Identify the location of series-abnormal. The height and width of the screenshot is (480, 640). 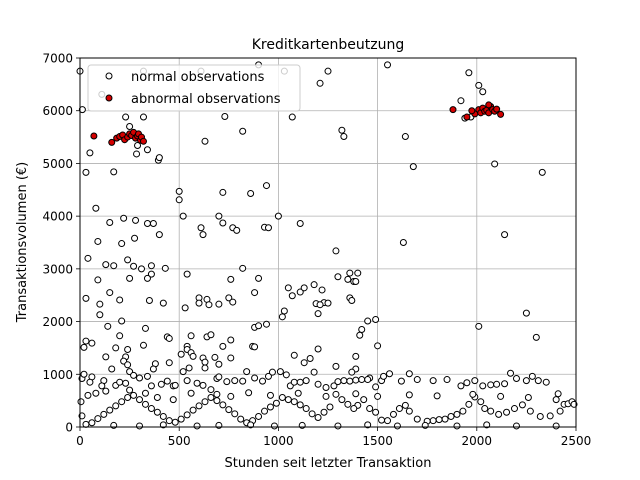
(297, 123).